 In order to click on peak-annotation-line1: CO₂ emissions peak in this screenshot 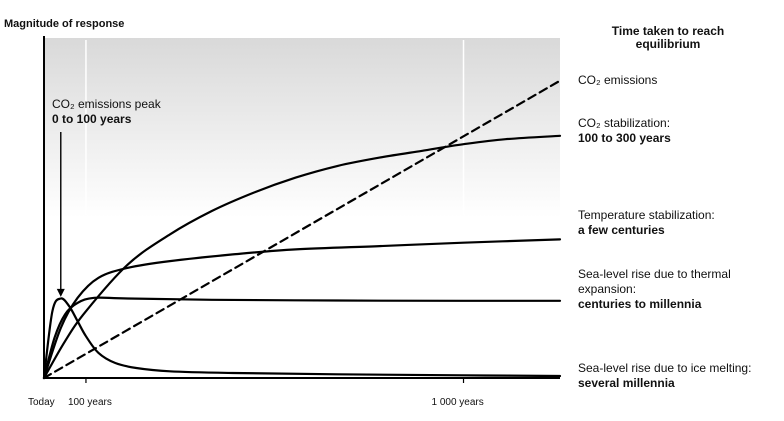, I will do `click(107, 104)`.